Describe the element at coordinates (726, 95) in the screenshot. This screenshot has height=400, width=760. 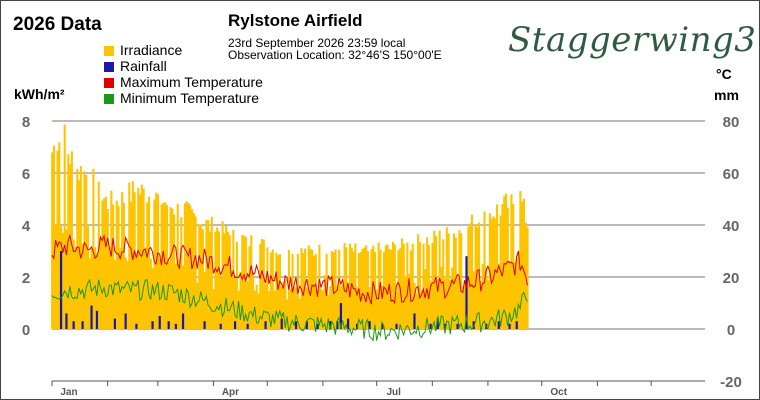
I see `right-axis-unit-rain: mm` at that location.